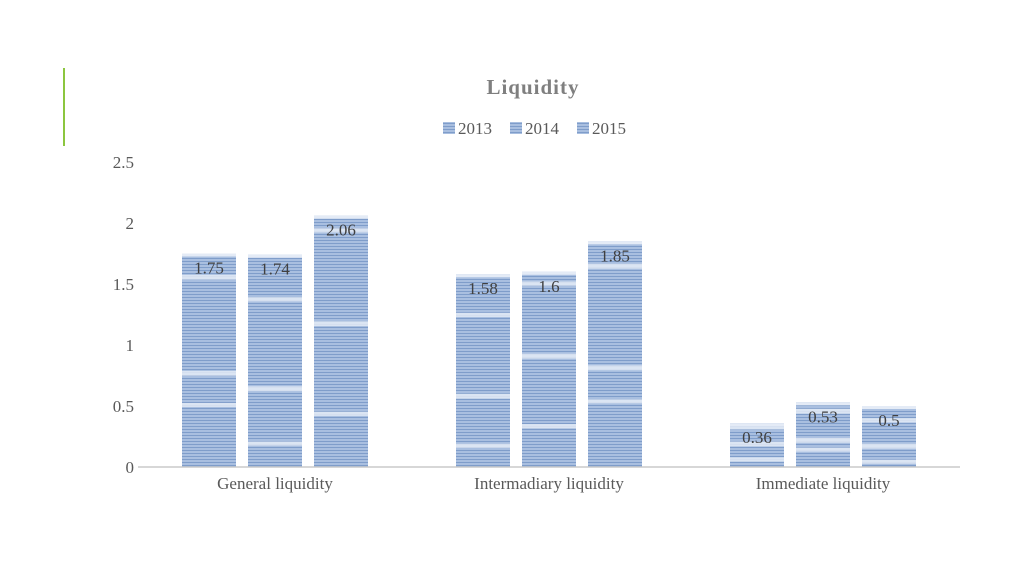 This screenshot has height=576, width=1024. I want to click on data-label: 2.06, so click(341, 230).